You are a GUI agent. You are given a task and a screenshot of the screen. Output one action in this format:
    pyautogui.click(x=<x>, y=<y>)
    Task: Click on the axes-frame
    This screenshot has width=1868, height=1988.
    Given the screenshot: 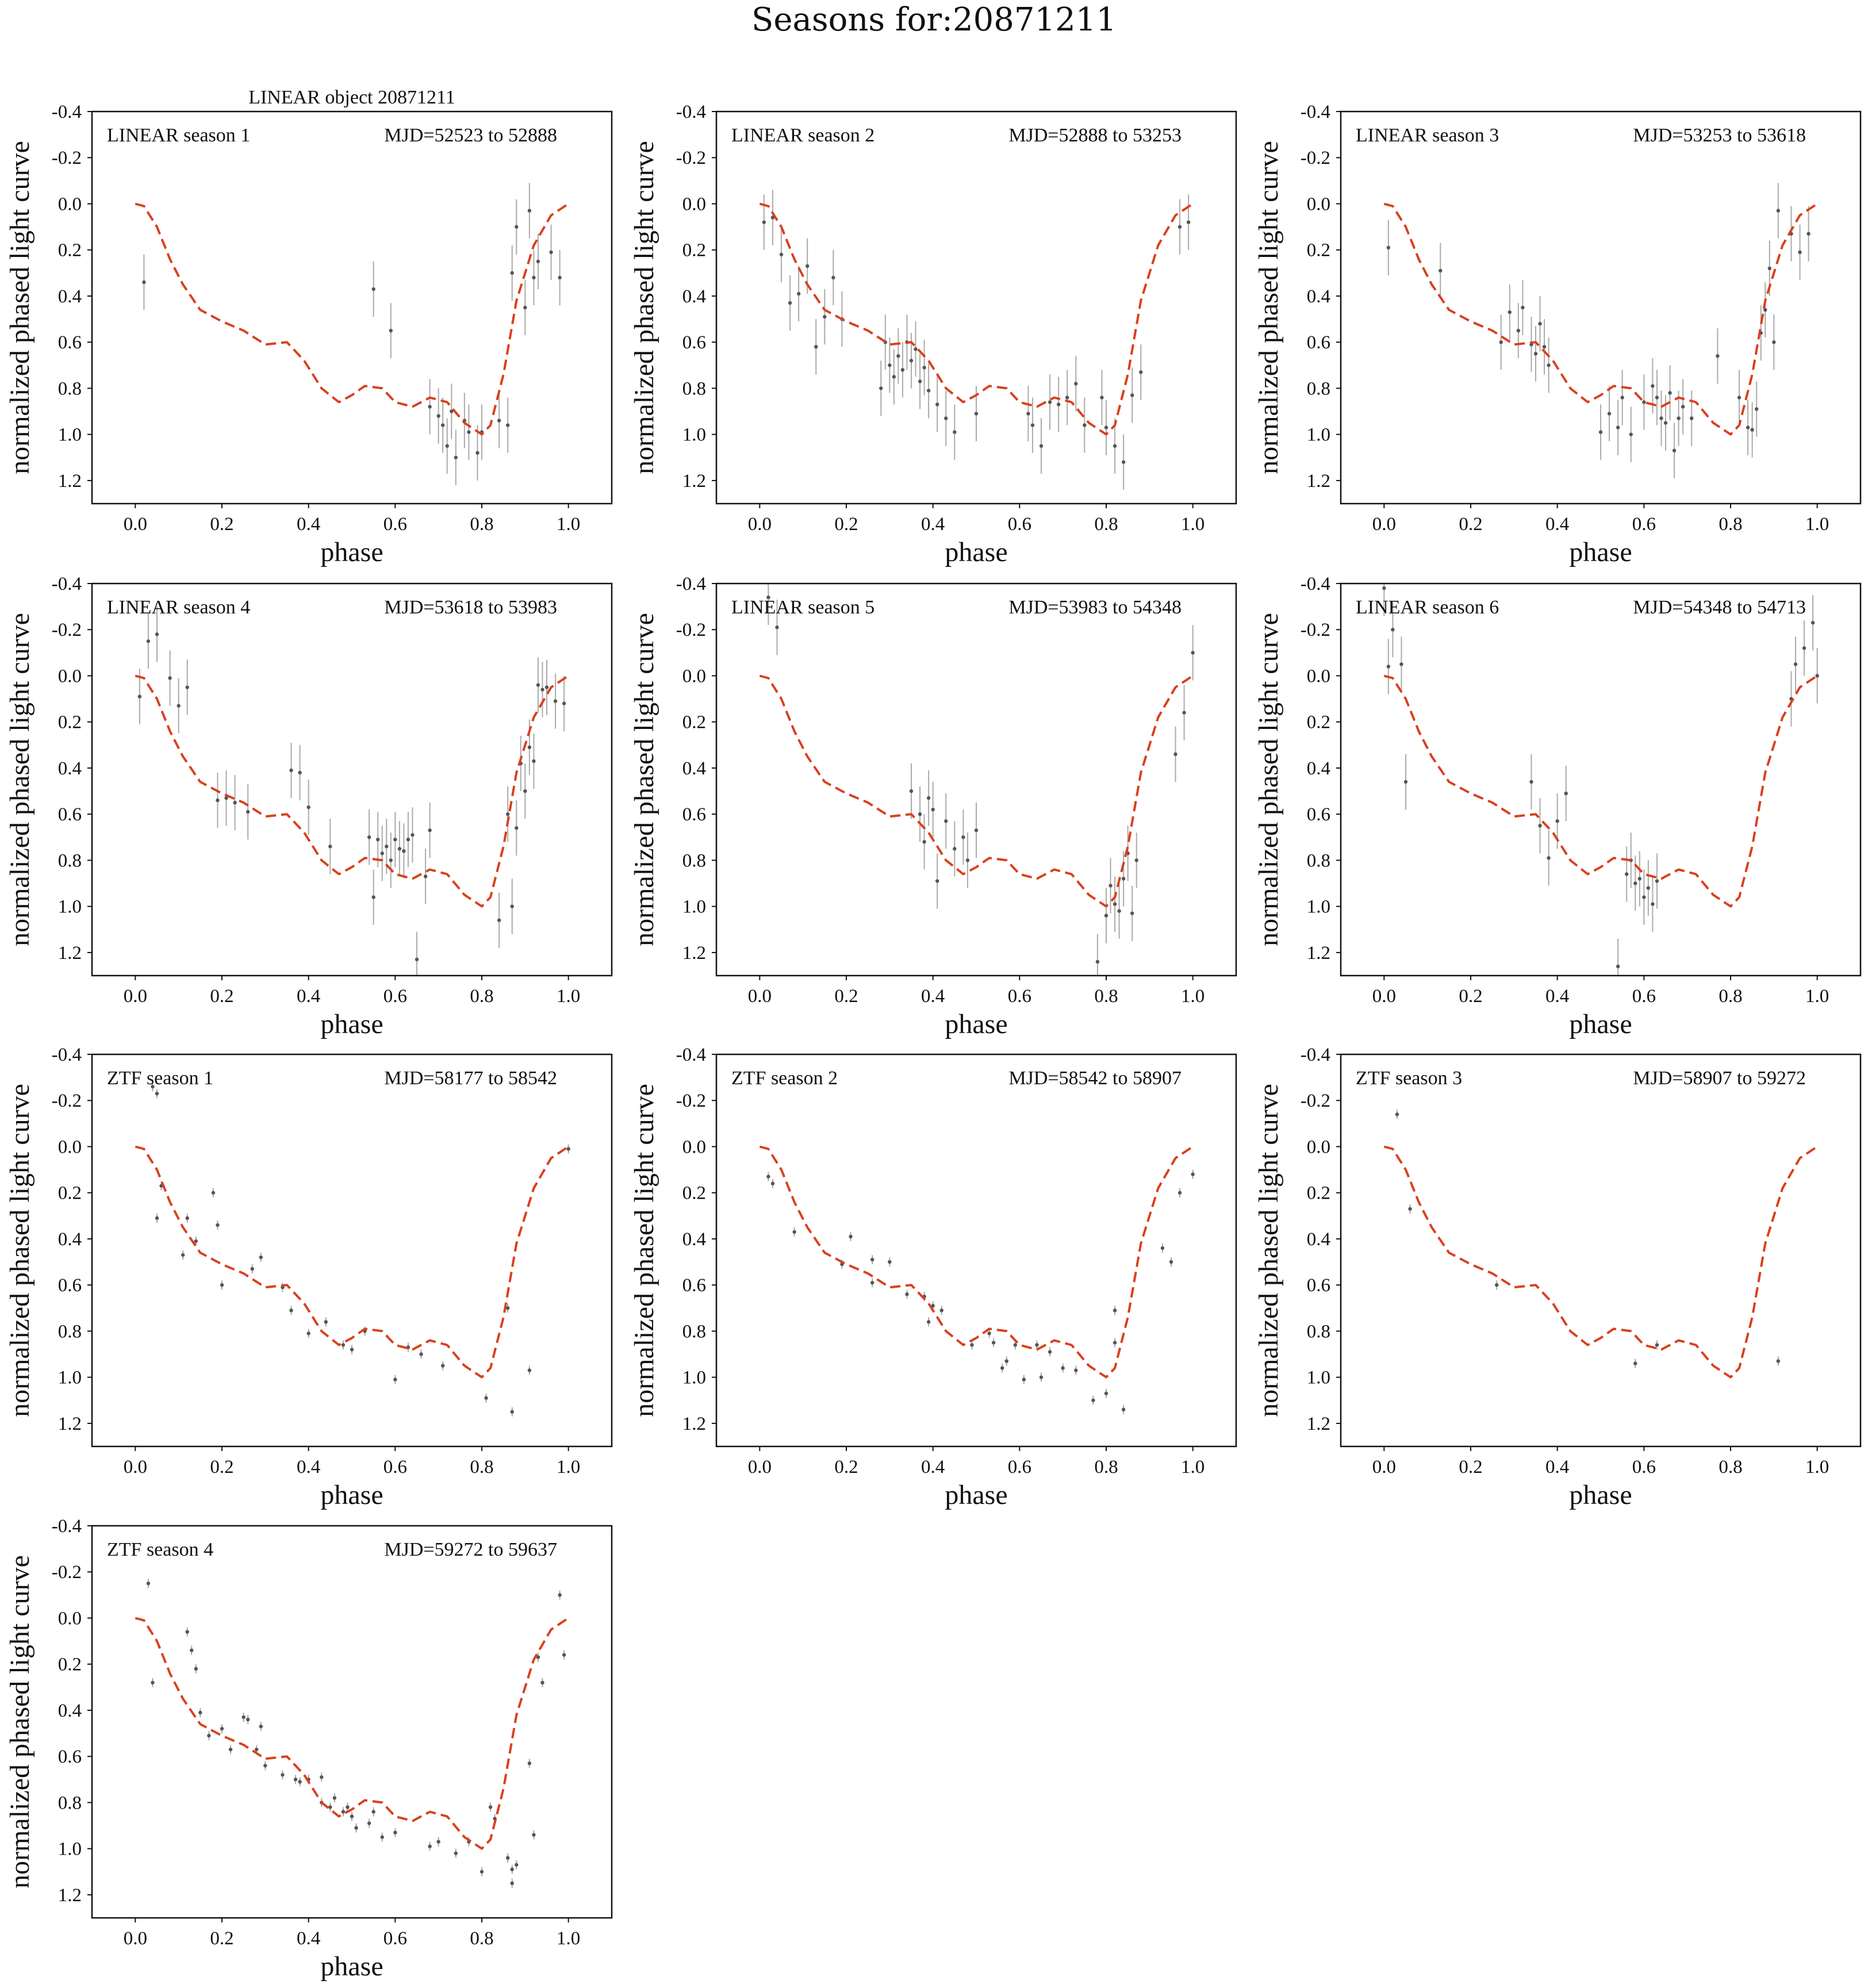 What is the action you would take?
    pyautogui.click(x=976, y=779)
    